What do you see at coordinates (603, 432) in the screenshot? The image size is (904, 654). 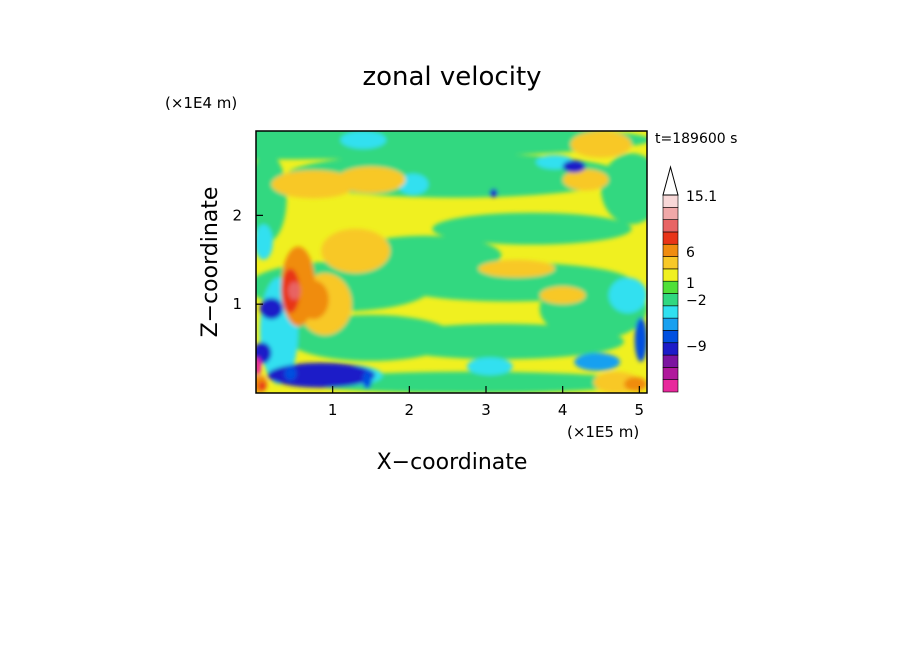 I see `x-unit-label: (×1E5 m)` at bounding box center [603, 432].